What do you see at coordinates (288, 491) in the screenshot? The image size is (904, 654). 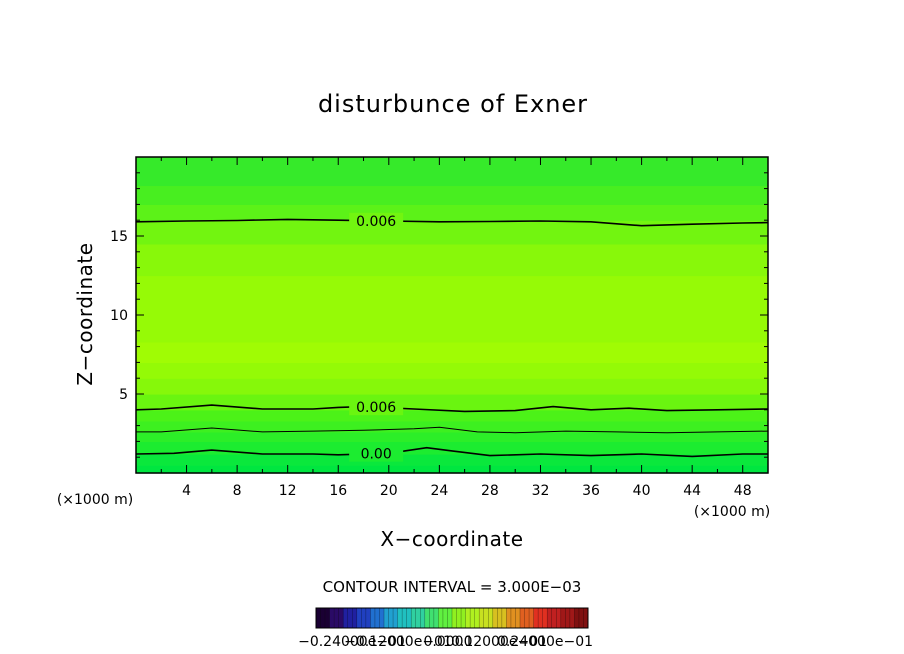 I see `x-tick-label: 12` at bounding box center [288, 491].